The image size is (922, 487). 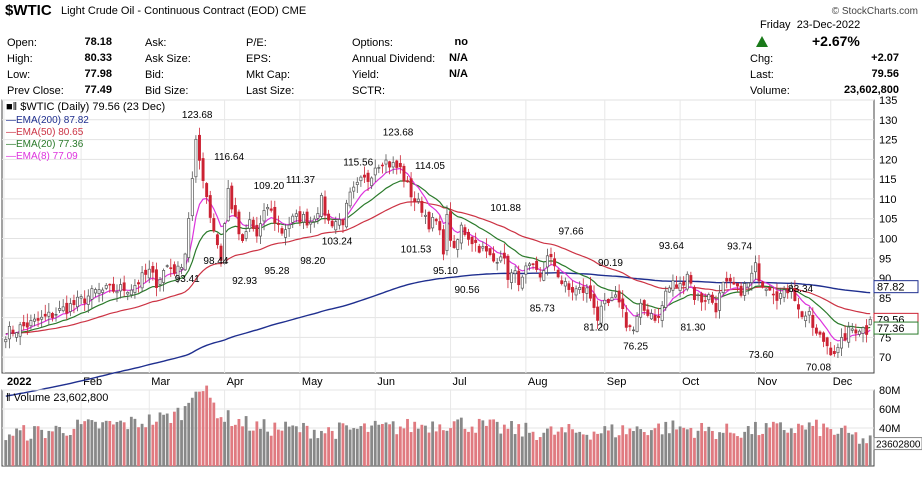 I want to click on x-tick-label: May, so click(x=312, y=382).